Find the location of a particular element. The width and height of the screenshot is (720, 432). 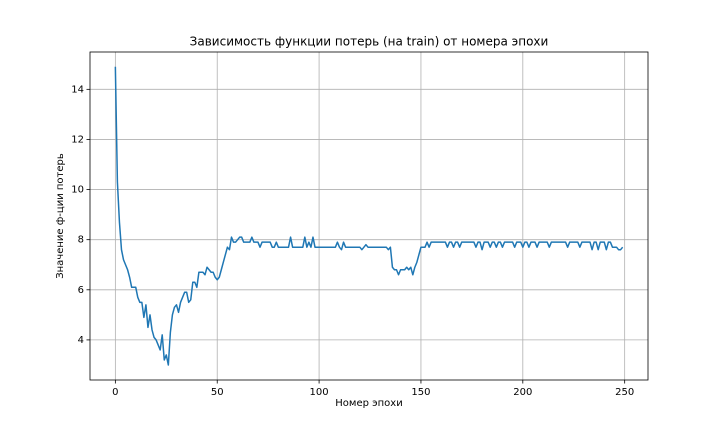

x-tick-label: 200 is located at coordinates (522, 392).